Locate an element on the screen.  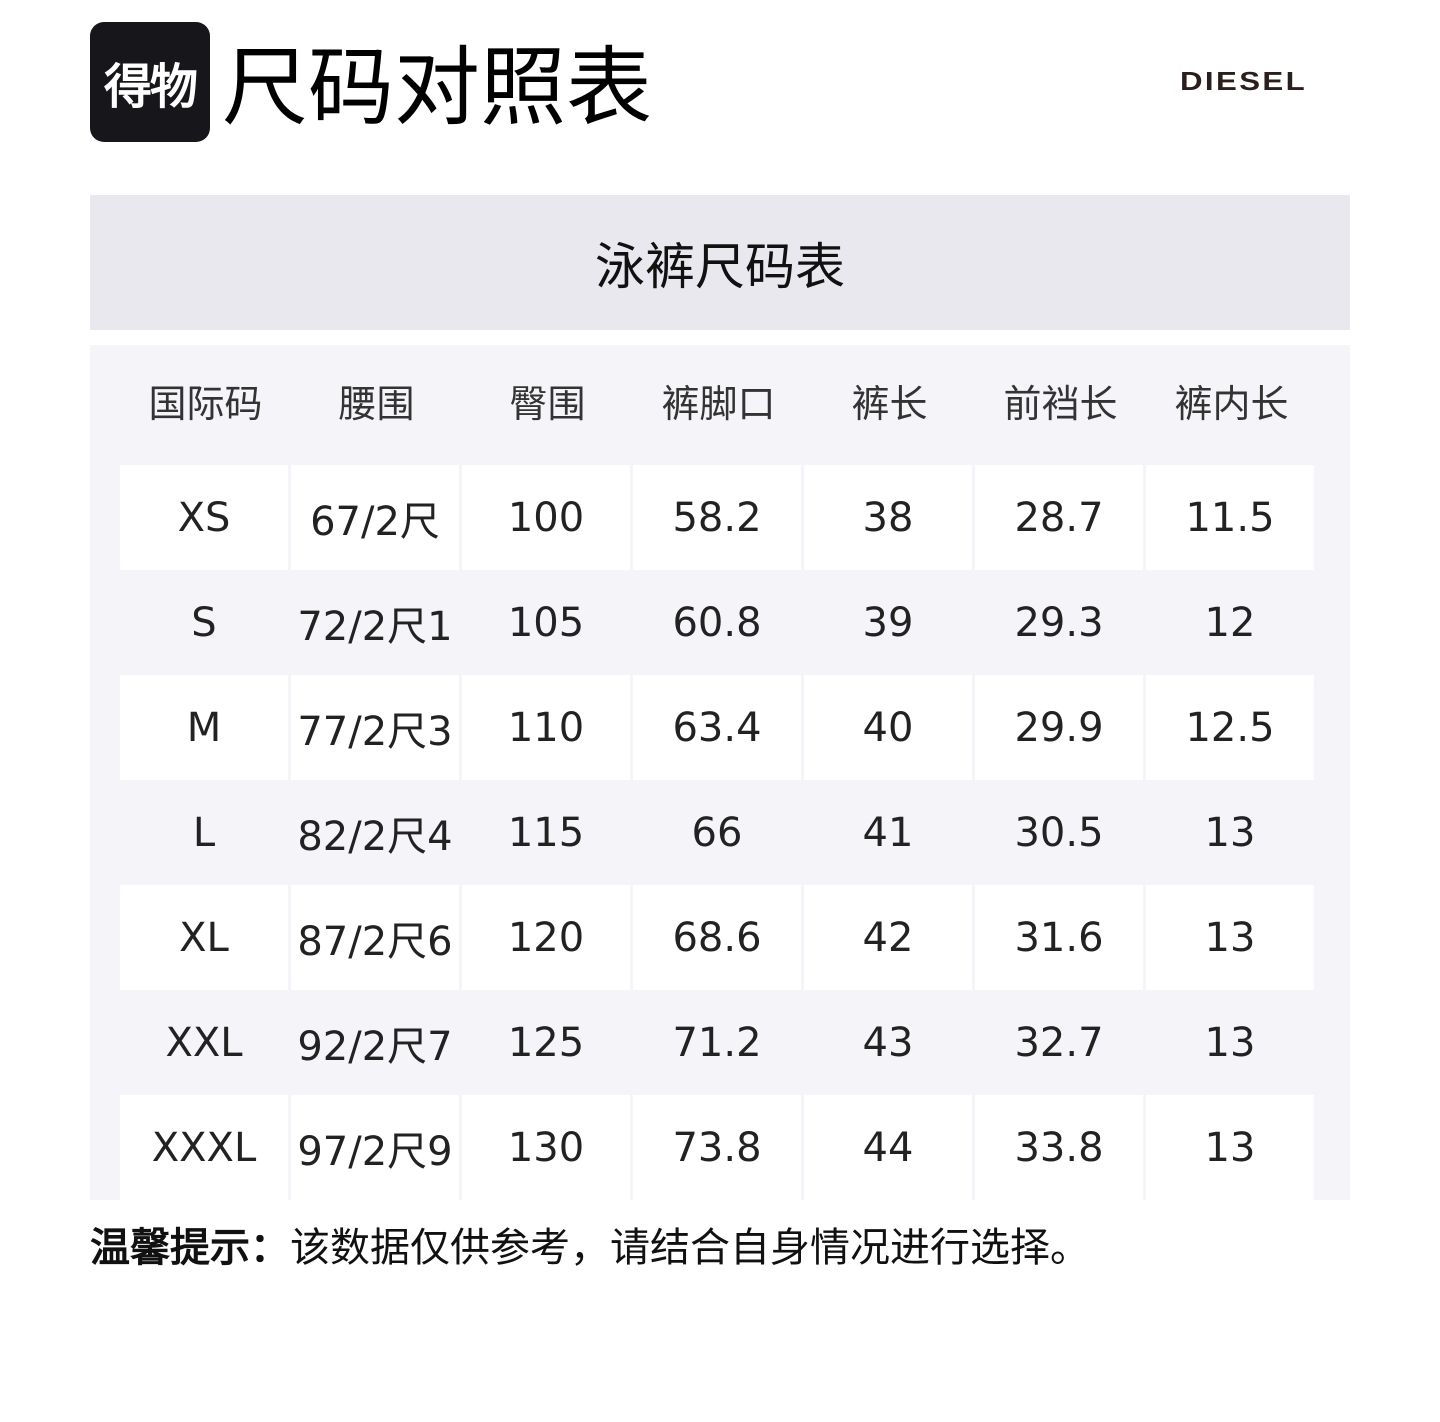
column-header: 前裆长 is located at coordinates (1060, 403).